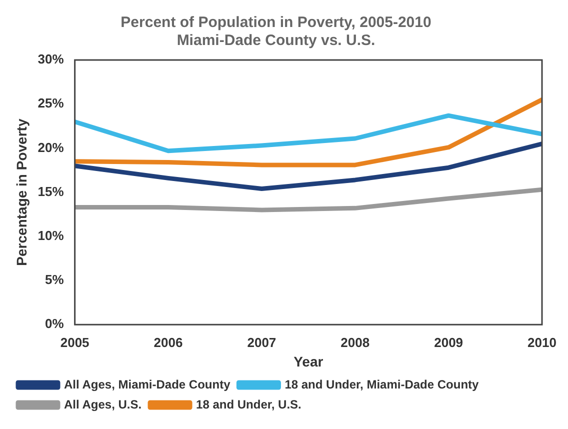  I want to click on x-tick-label: 2009, so click(449, 342).